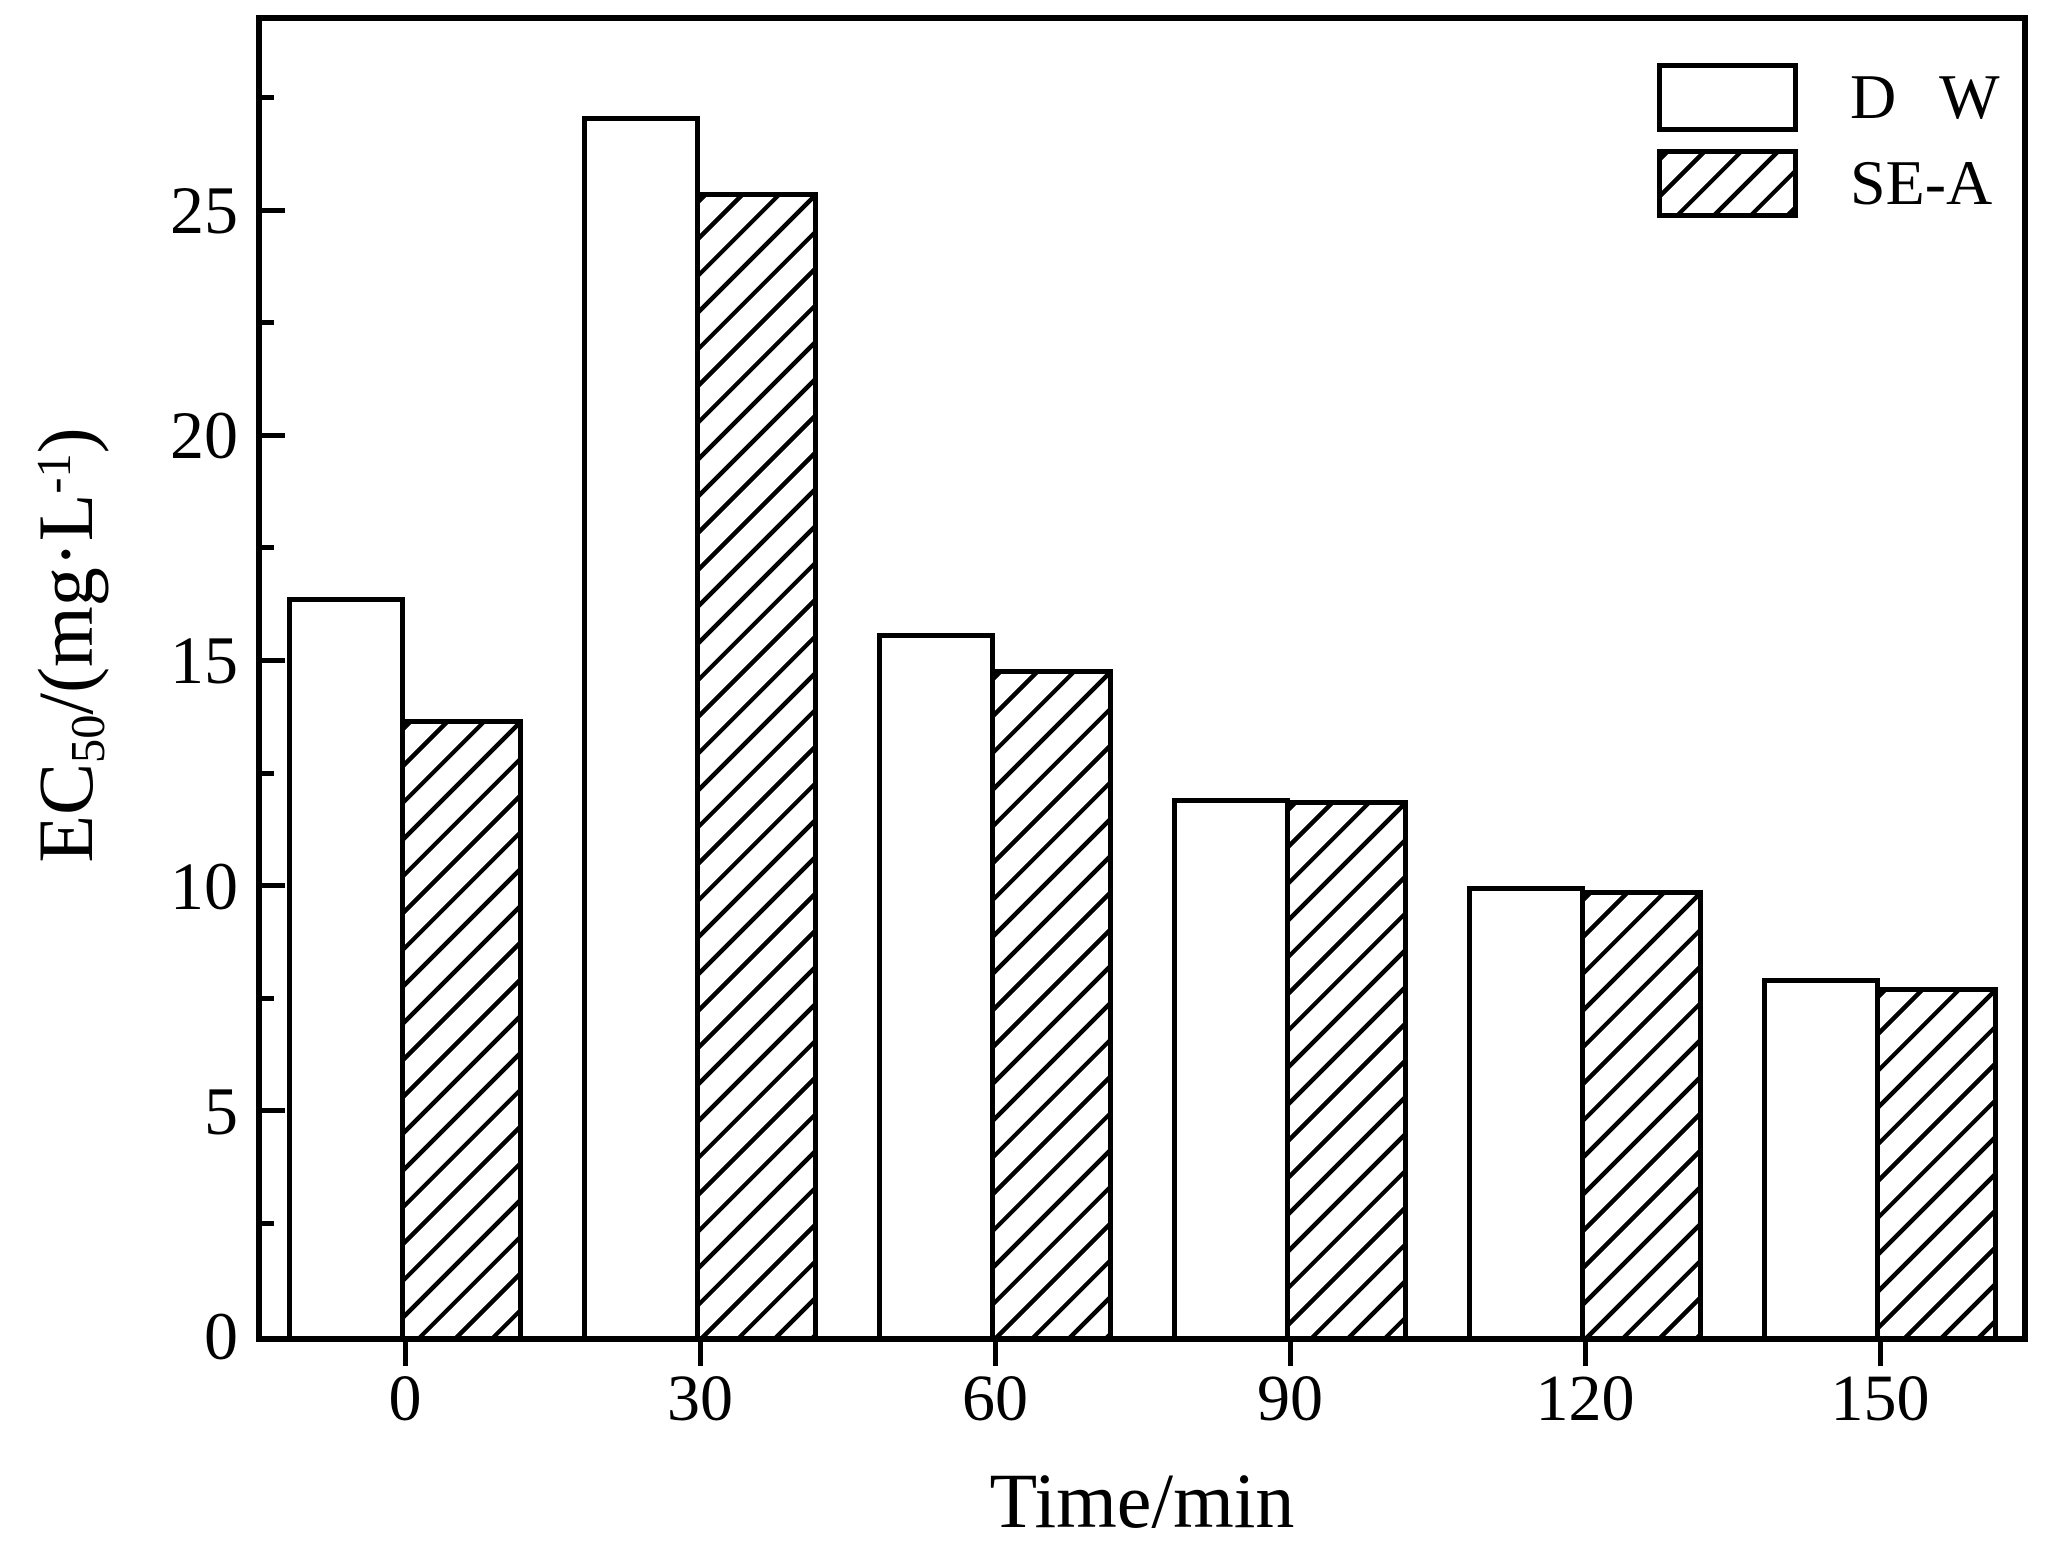 The image size is (2049, 1564). What do you see at coordinates (995, 1398) in the screenshot?
I see `x-axis-tick-label: 60` at bounding box center [995, 1398].